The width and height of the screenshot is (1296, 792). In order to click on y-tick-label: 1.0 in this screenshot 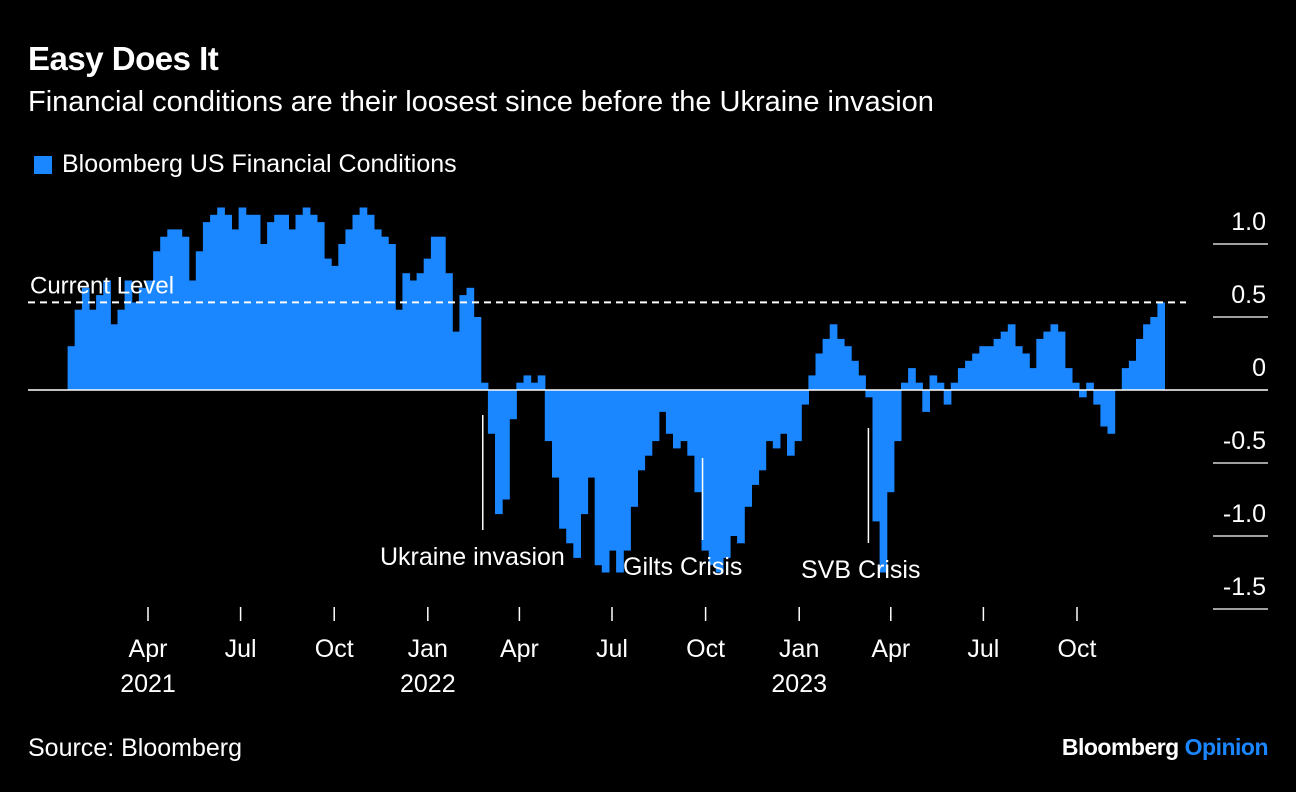, I will do `click(1248, 222)`.